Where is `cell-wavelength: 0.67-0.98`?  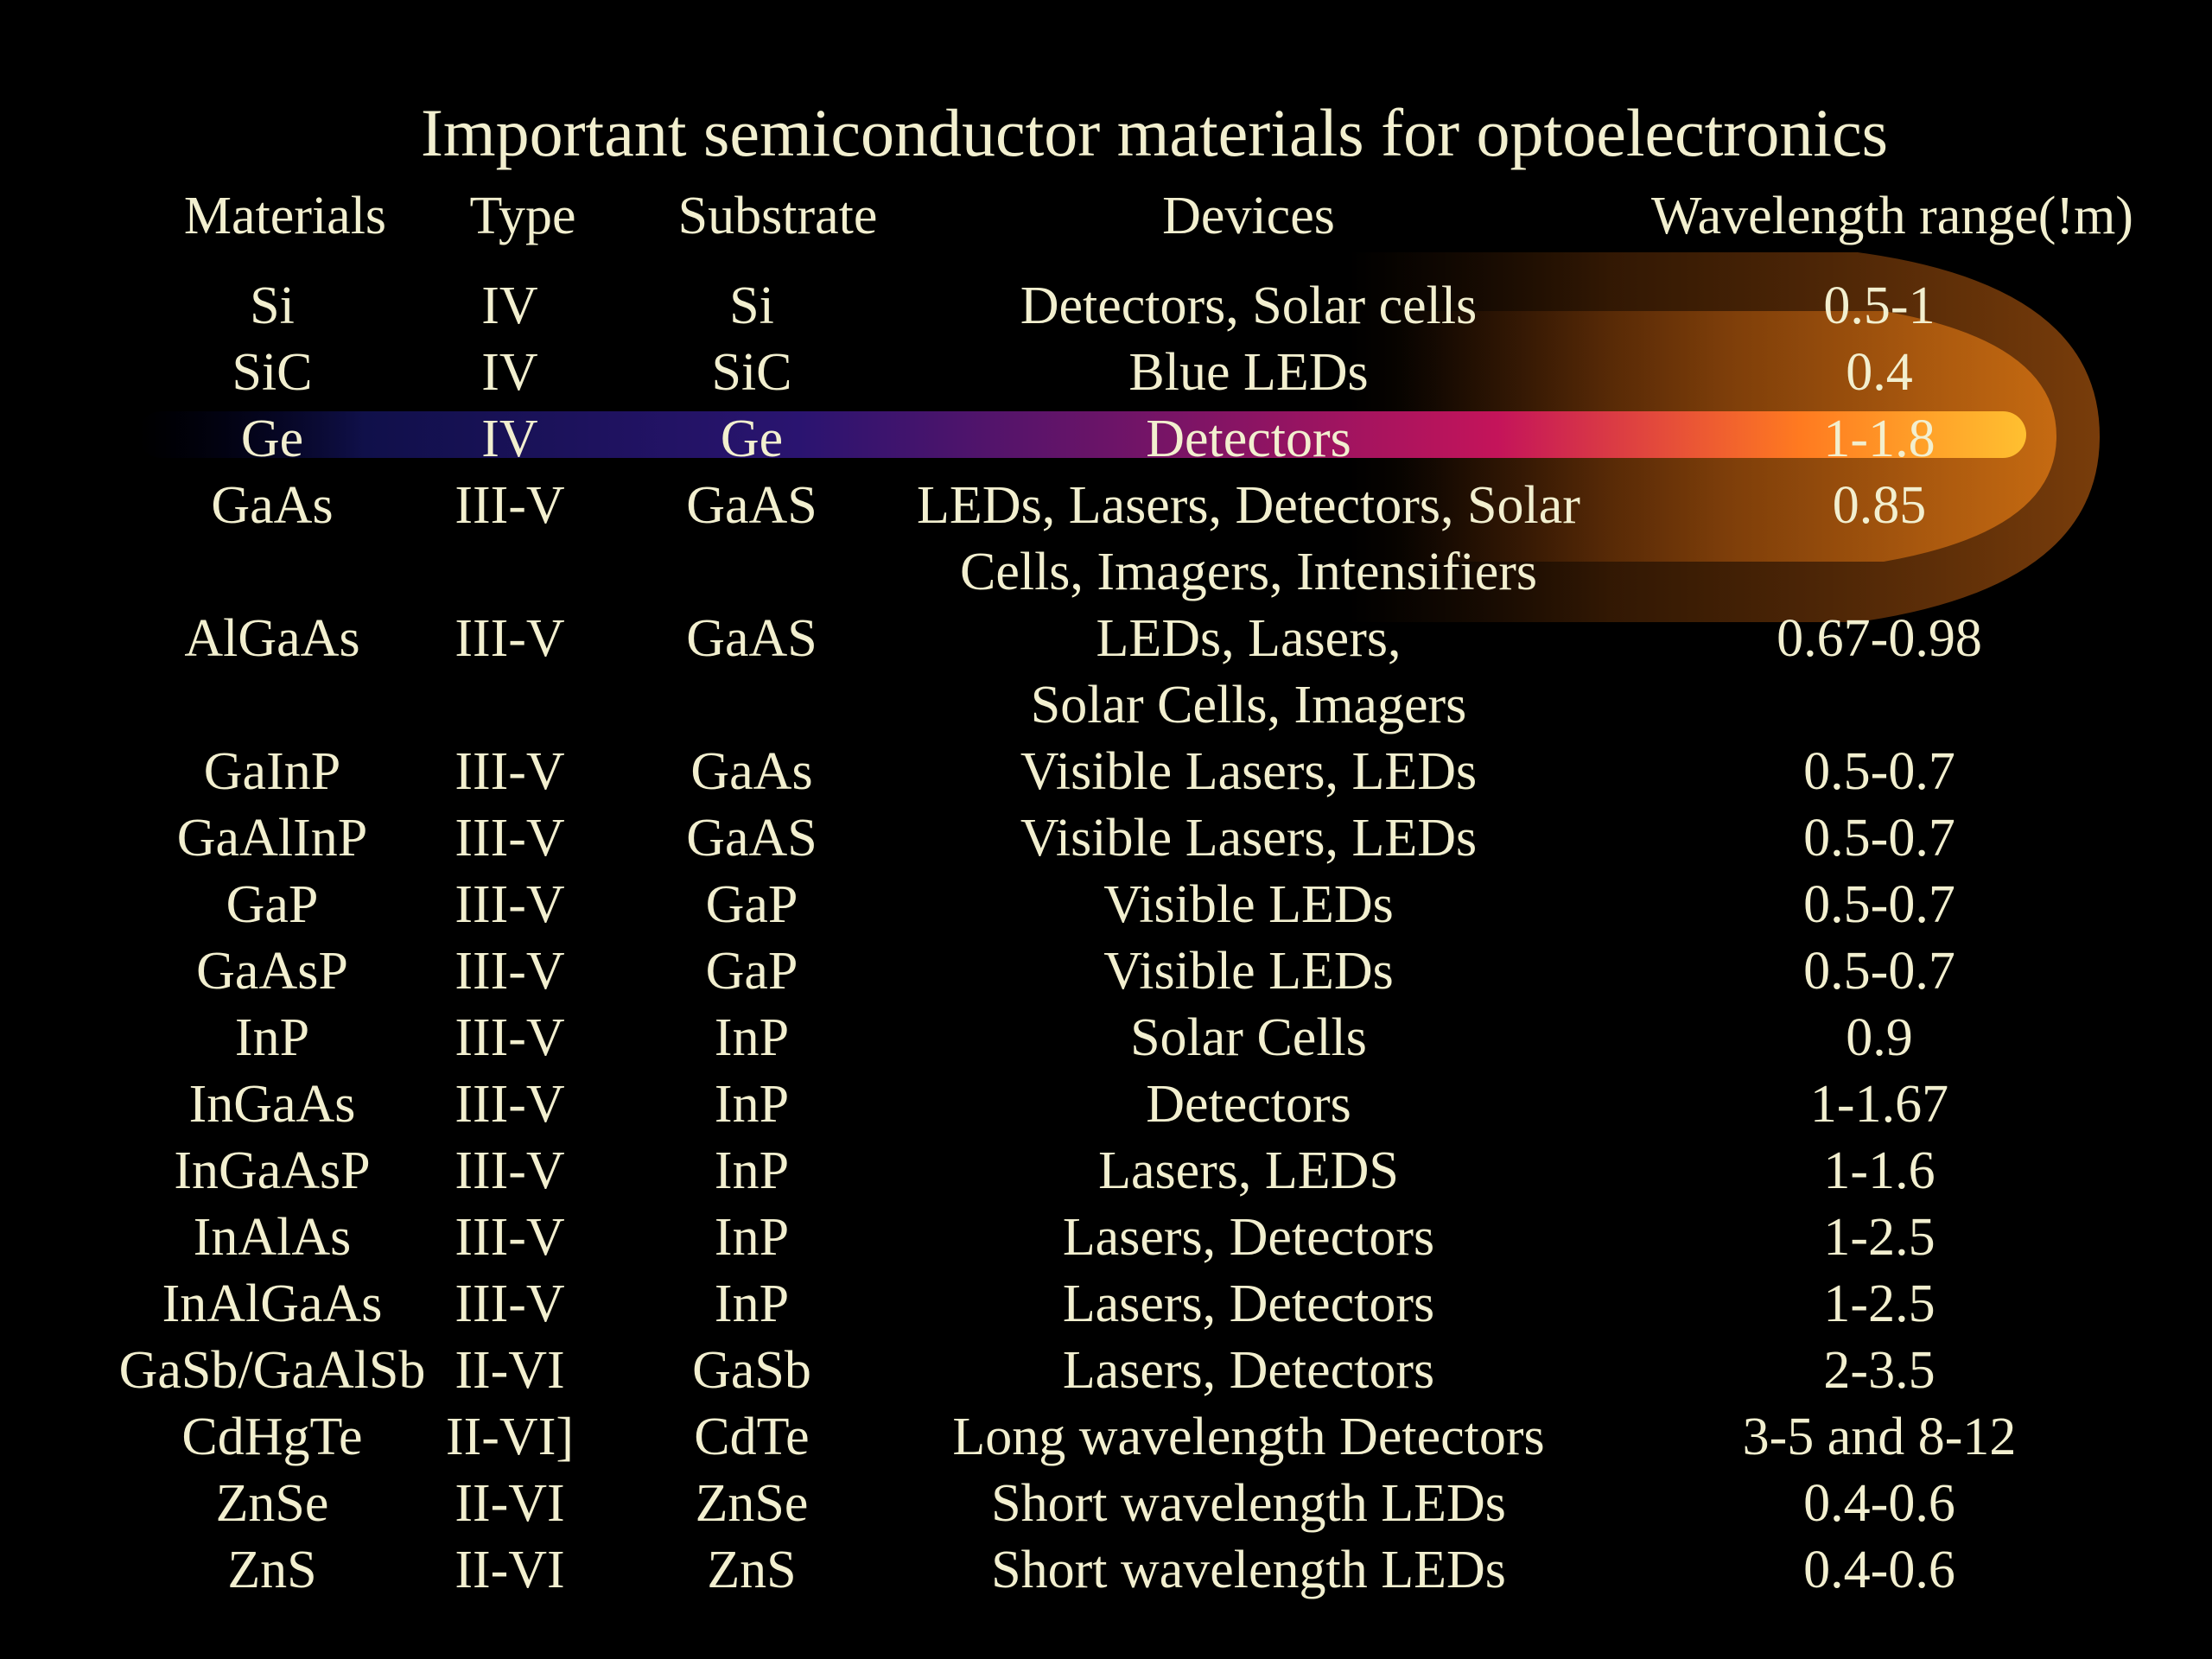
cell-wavelength: 0.67-0.98 is located at coordinates (1879, 638).